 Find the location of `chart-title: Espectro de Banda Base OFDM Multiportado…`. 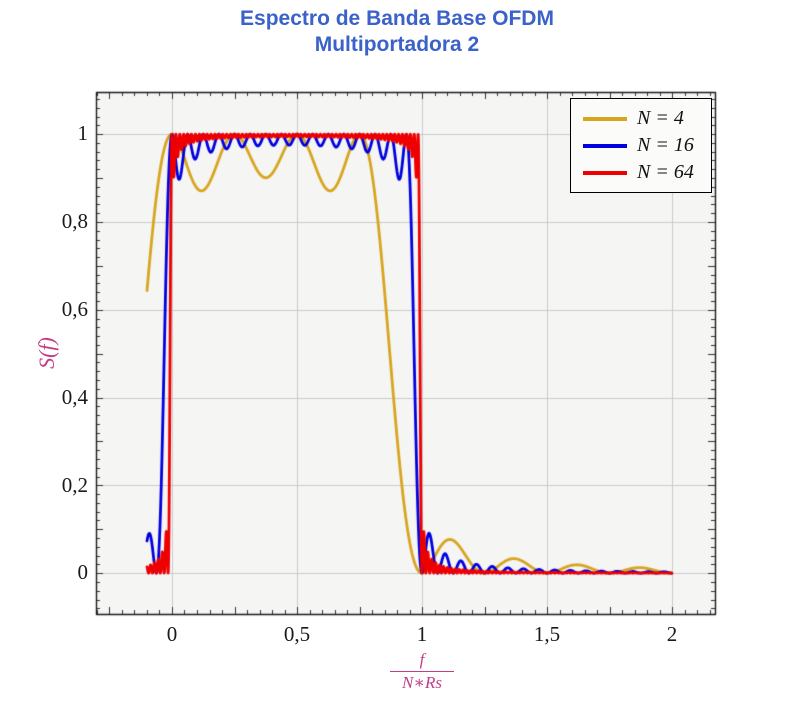

chart-title: Espectro de Banda Base OFDM Multiportado… is located at coordinates (397, 32).